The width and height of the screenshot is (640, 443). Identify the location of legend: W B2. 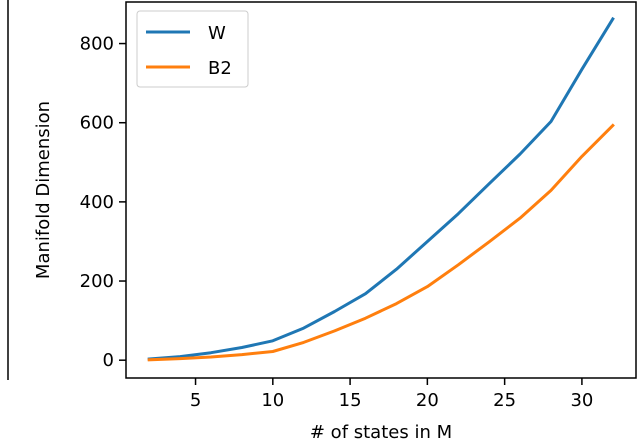
(192, 49).